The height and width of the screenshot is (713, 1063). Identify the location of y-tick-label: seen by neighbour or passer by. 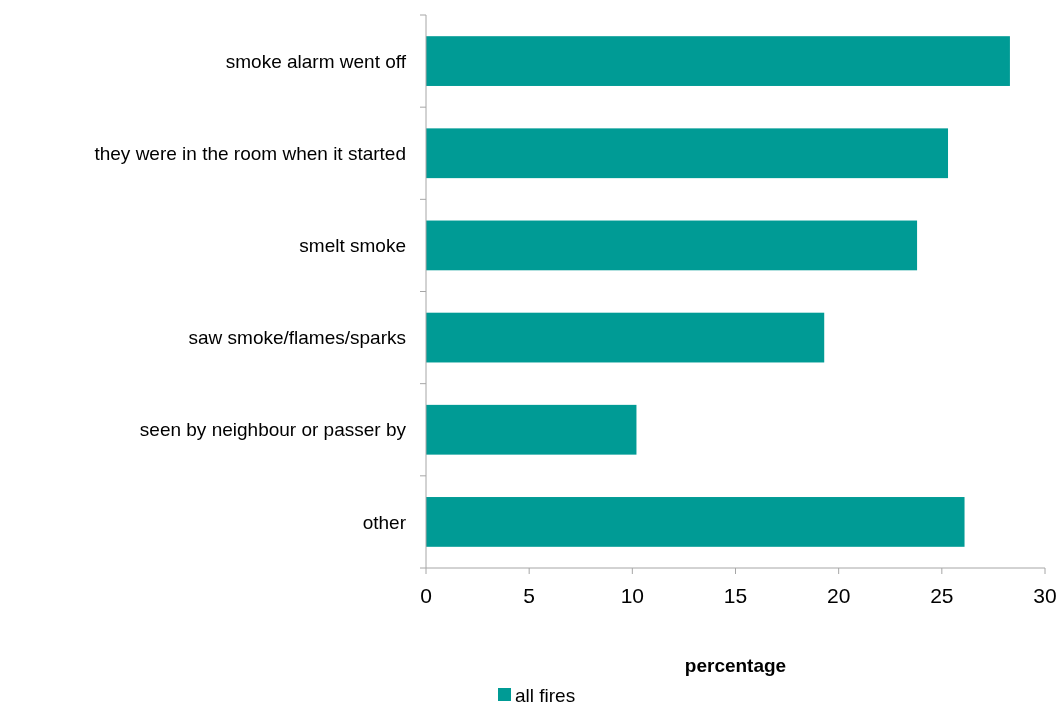
(273, 430).